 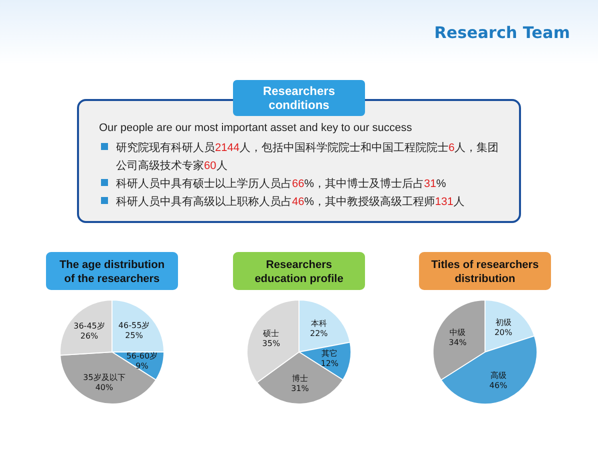 I want to click on data-label: 35%, so click(x=271, y=343).